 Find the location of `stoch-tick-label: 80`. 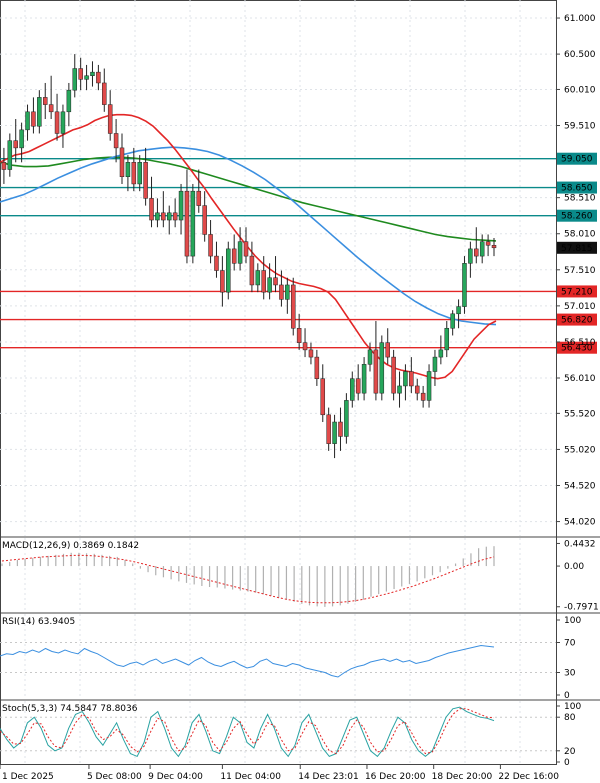

stoch-tick-label: 80 is located at coordinates (570, 718).